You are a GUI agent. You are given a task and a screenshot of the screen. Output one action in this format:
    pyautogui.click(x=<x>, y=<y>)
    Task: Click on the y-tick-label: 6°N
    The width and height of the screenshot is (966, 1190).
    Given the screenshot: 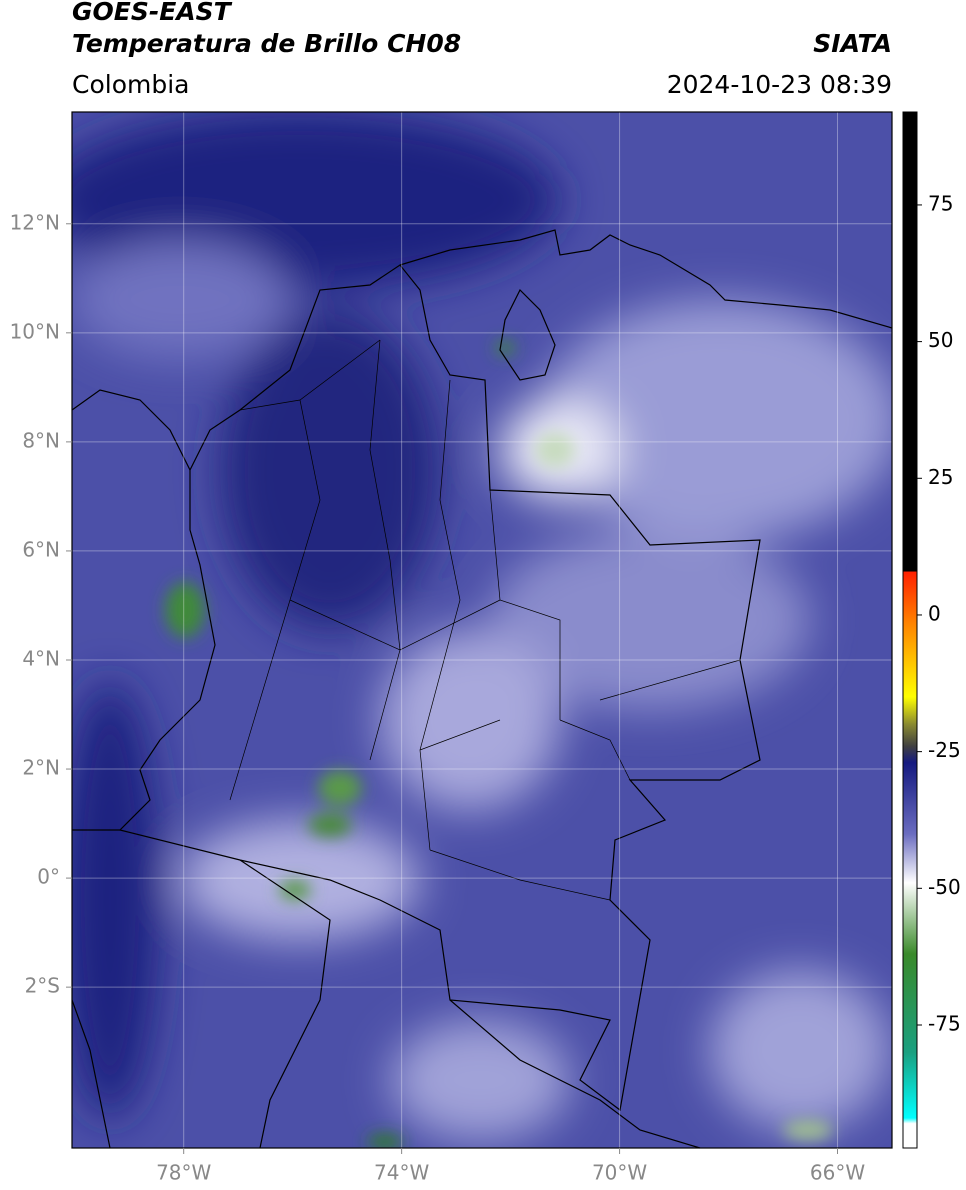 What is the action you would take?
    pyautogui.click(x=41, y=549)
    